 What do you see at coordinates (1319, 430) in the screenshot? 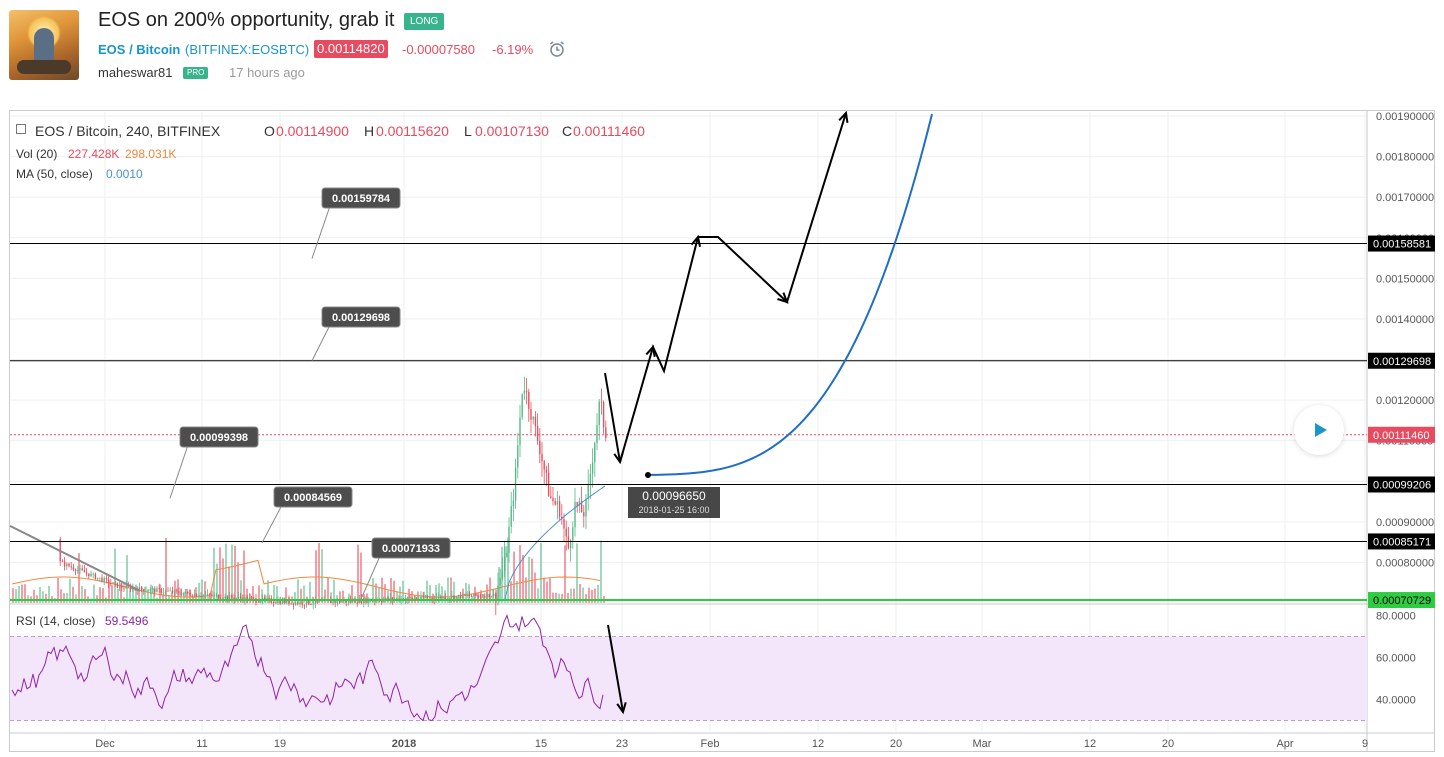
I see `play-replay-button` at bounding box center [1319, 430].